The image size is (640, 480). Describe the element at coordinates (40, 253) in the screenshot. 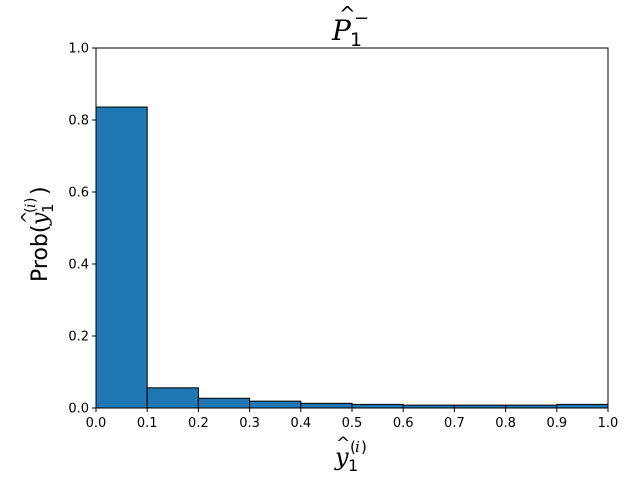

I see `svg-text: Prob(` at that location.